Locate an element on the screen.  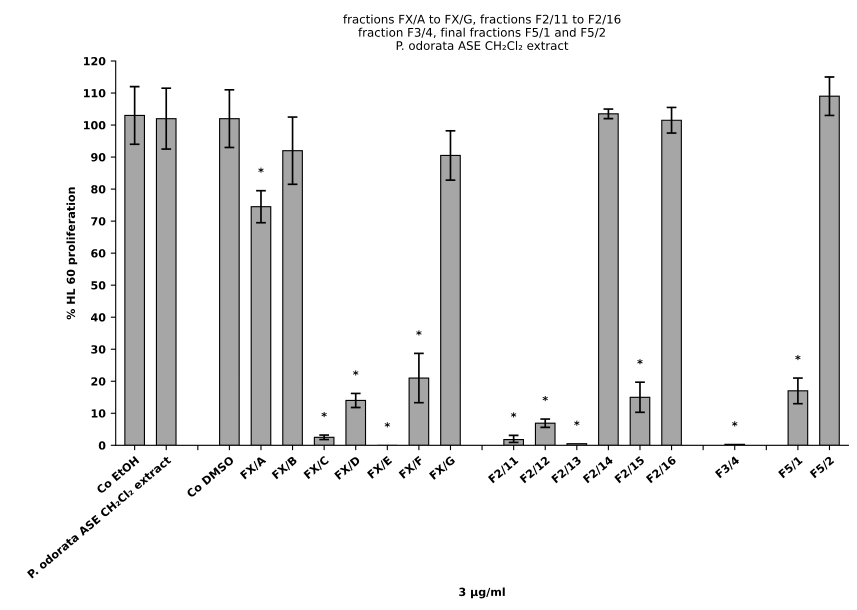
y-tick-label: 50 is located at coordinates (98, 285).